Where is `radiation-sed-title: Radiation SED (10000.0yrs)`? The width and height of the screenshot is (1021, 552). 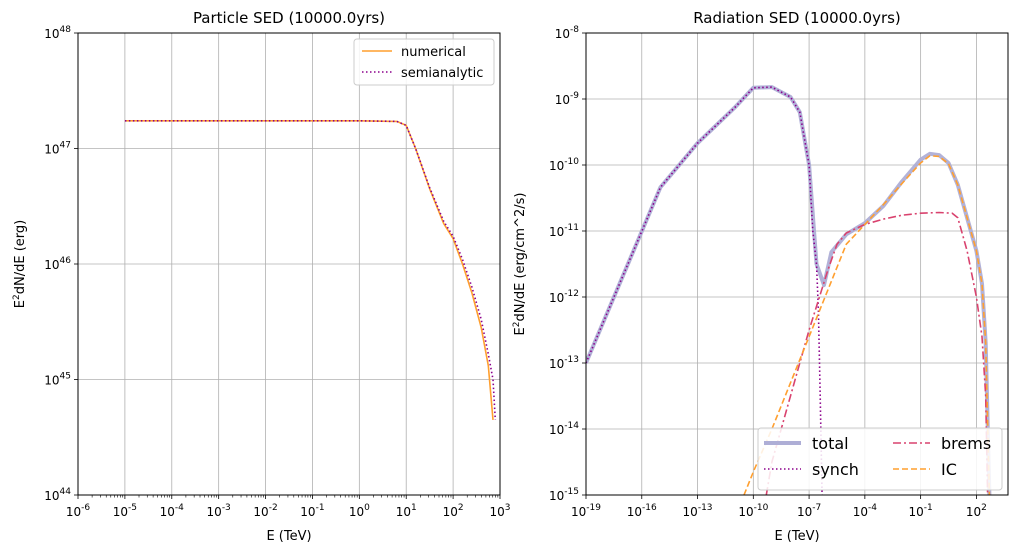 radiation-sed-title: Radiation SED (10000.0yrs) is located at coordinates (797, 18).